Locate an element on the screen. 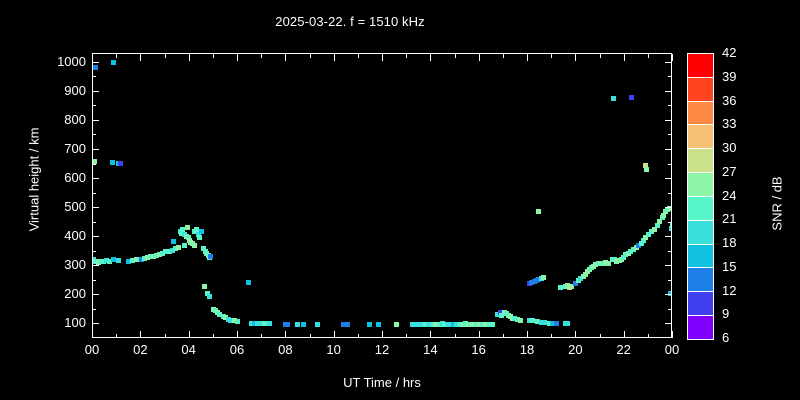  y-tick-label: 200 is located at coordinates (75, 294).